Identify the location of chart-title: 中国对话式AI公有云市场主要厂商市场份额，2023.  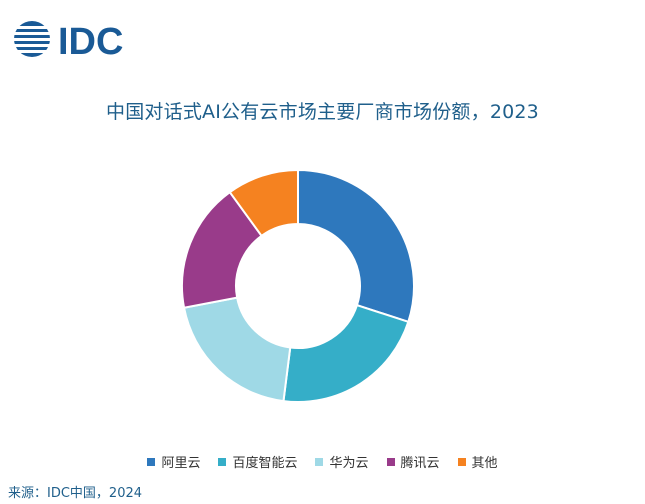
(322, 112).